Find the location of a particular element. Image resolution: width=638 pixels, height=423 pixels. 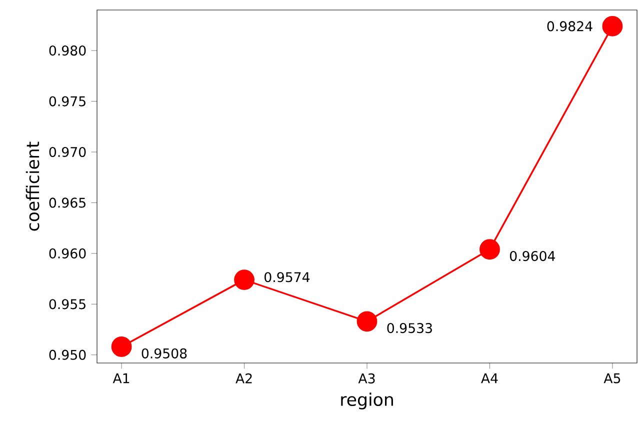

data-label: 0.9533 is located at coordinates (409, 328).